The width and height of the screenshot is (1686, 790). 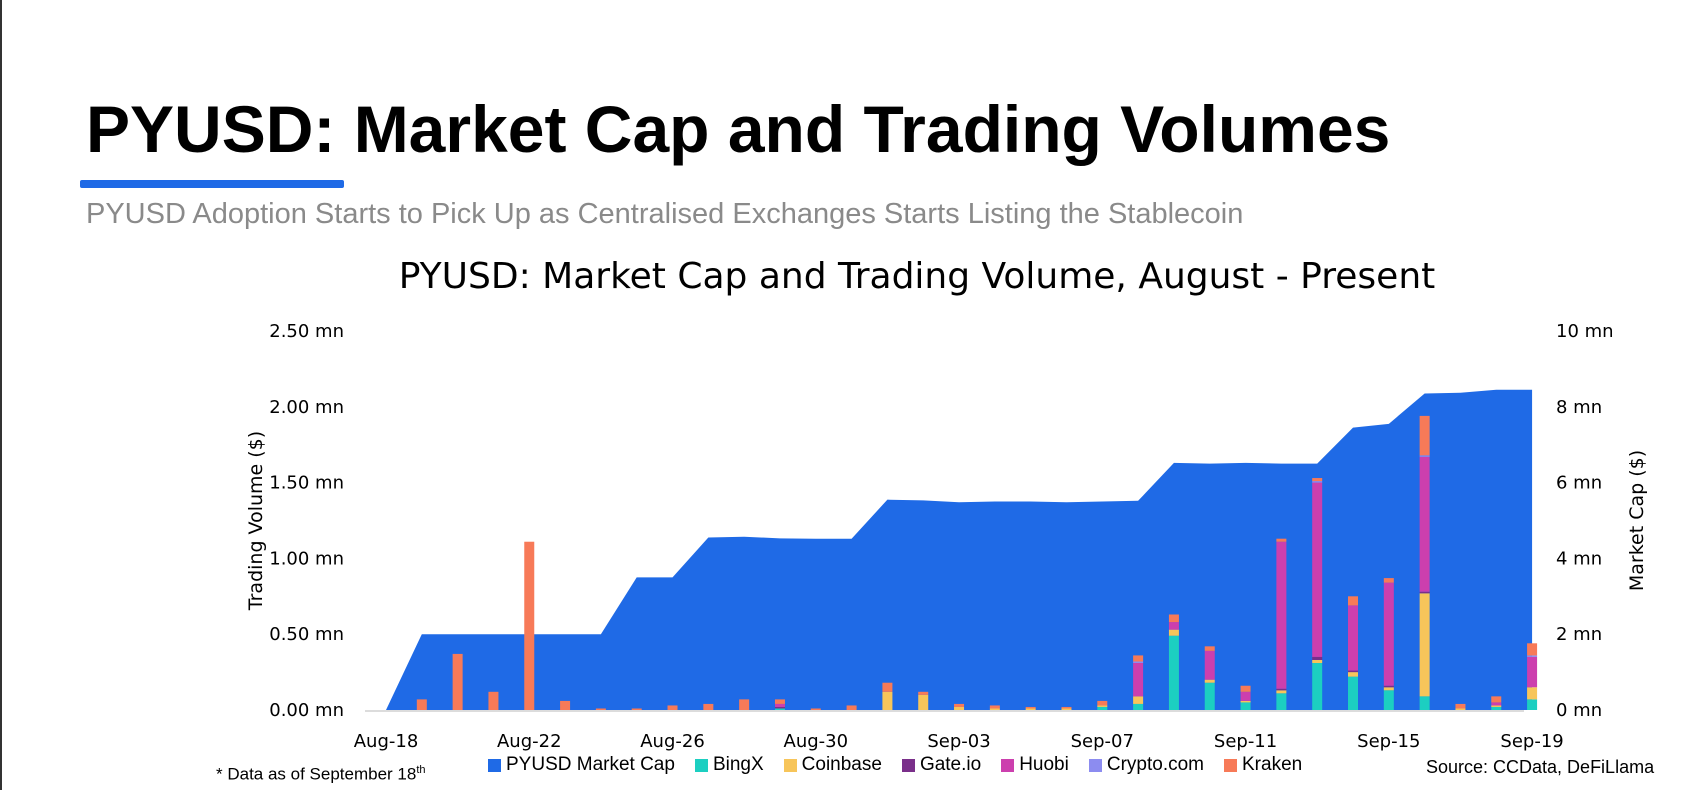 I want to click on legend-label: Kraken, so click(x=1272, y=764).